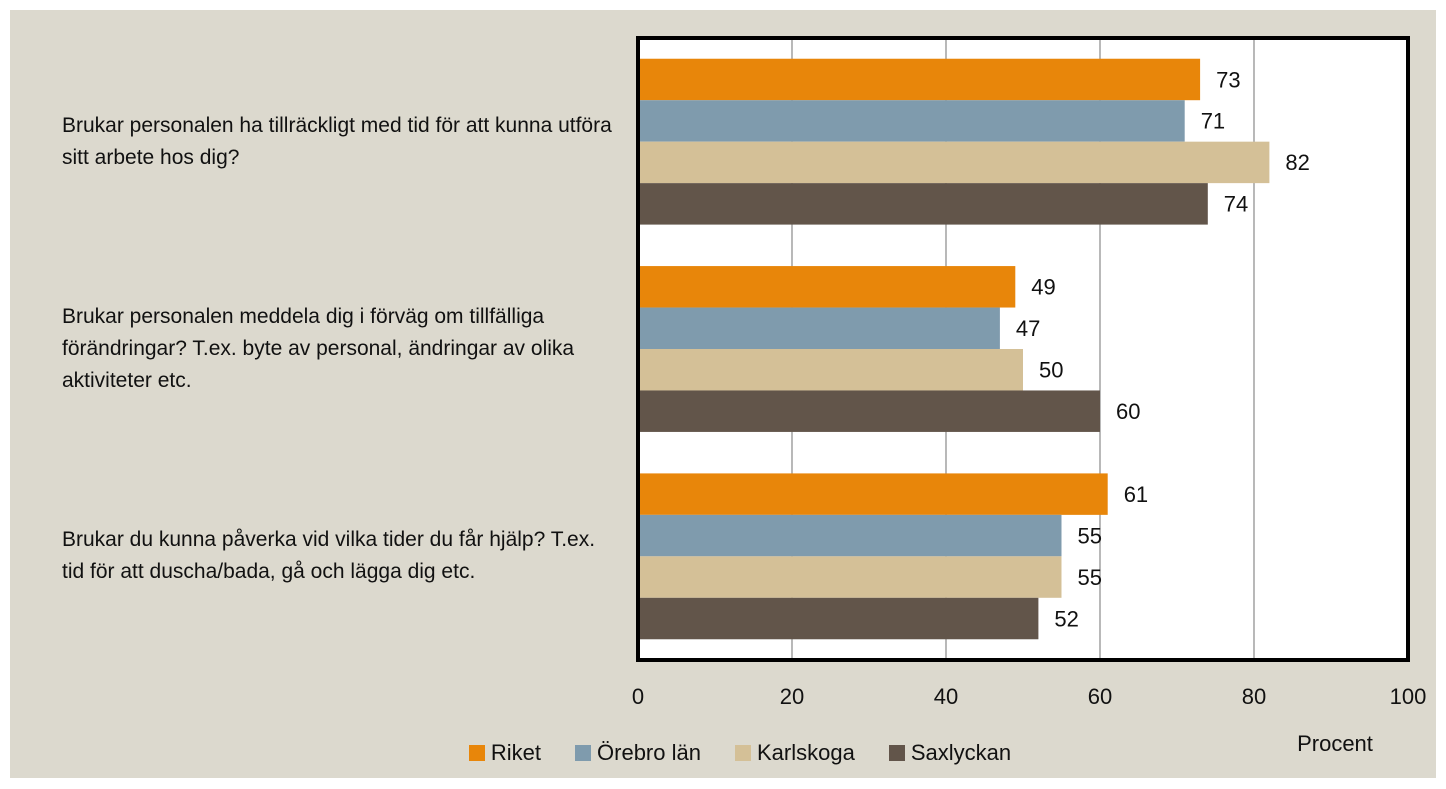 The width and height of the screenshot is (1446, 789). I want to click on value-label: 71, so click(1213, 121).